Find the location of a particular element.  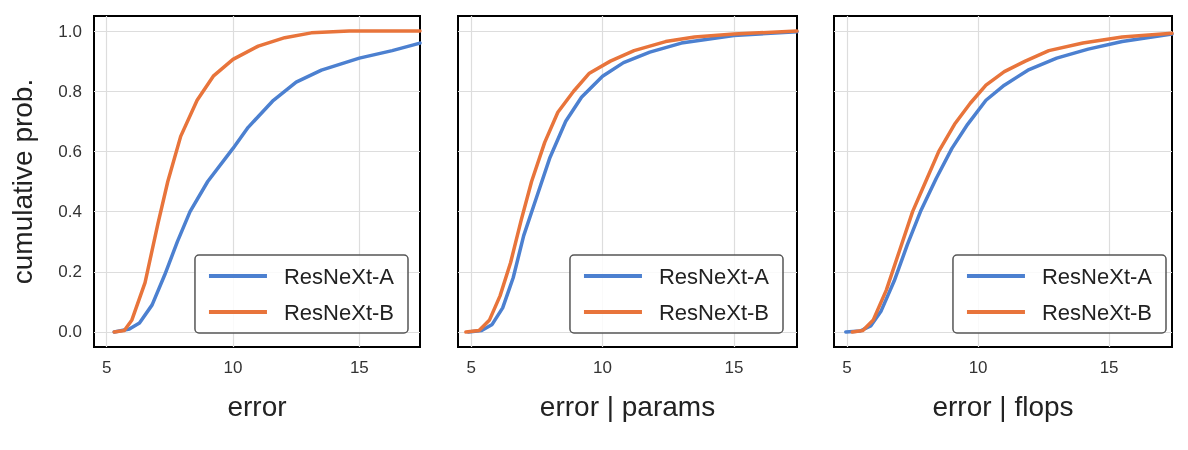

y-tick-label: 1.0 is located at coordinates (70, 31).